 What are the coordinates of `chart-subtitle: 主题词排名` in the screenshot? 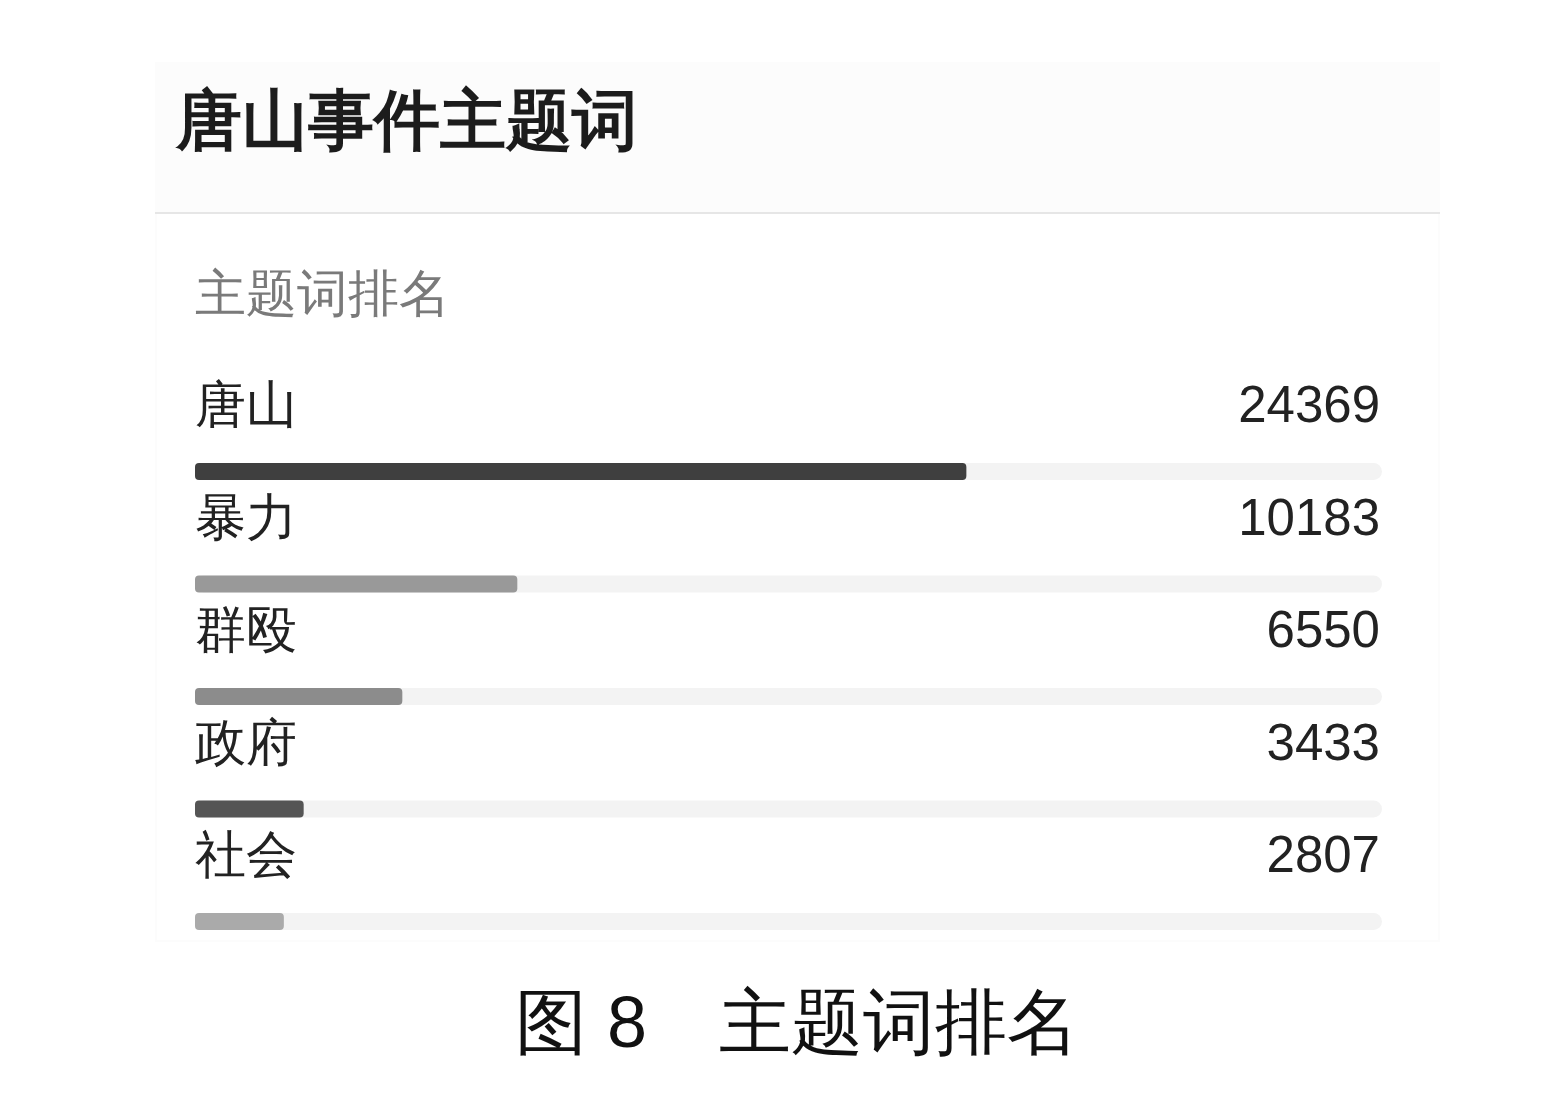 It's located at (322, 293).